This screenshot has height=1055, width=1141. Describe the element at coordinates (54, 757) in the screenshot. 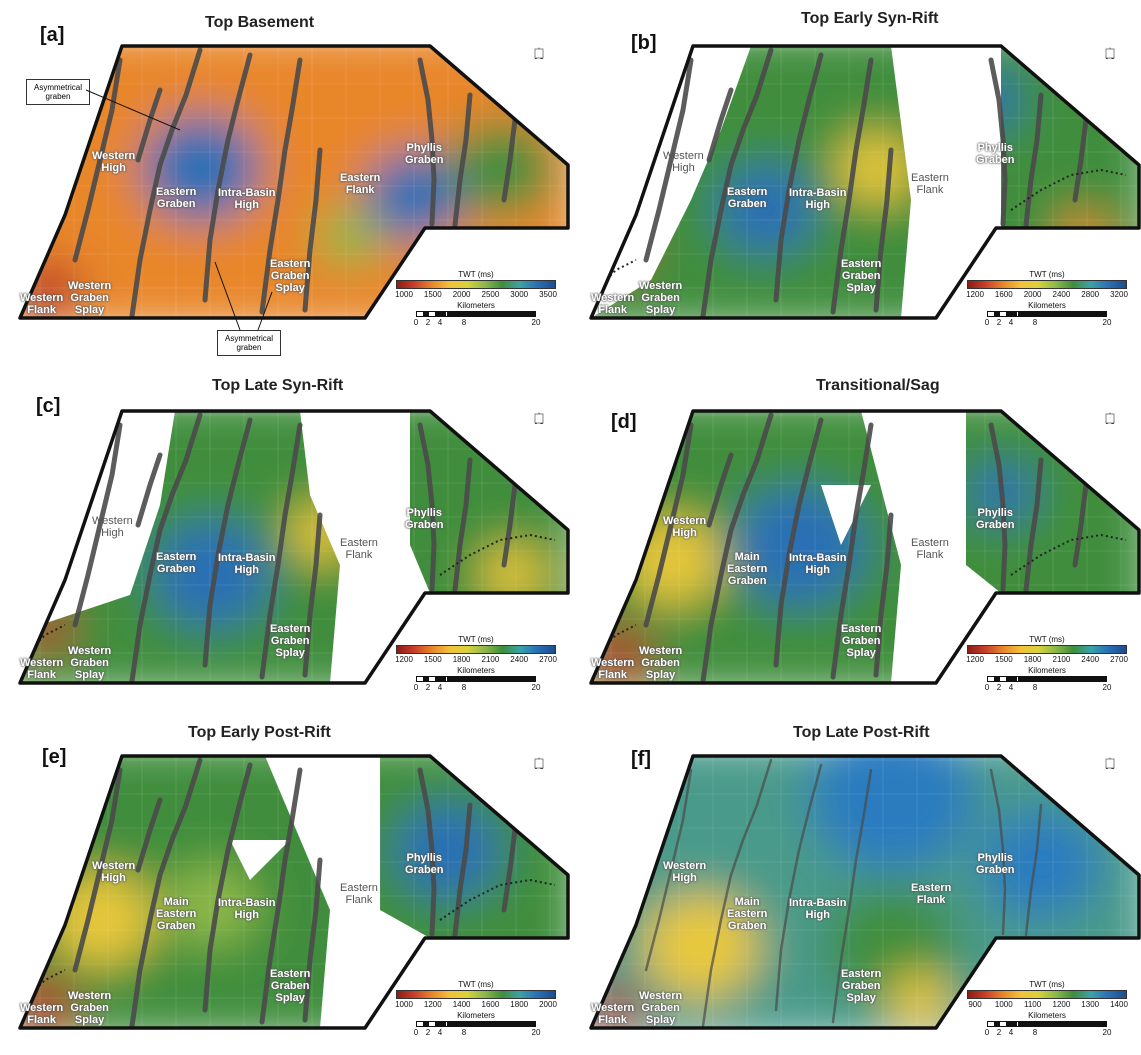

I see `panel-letter: [e]` at that location.